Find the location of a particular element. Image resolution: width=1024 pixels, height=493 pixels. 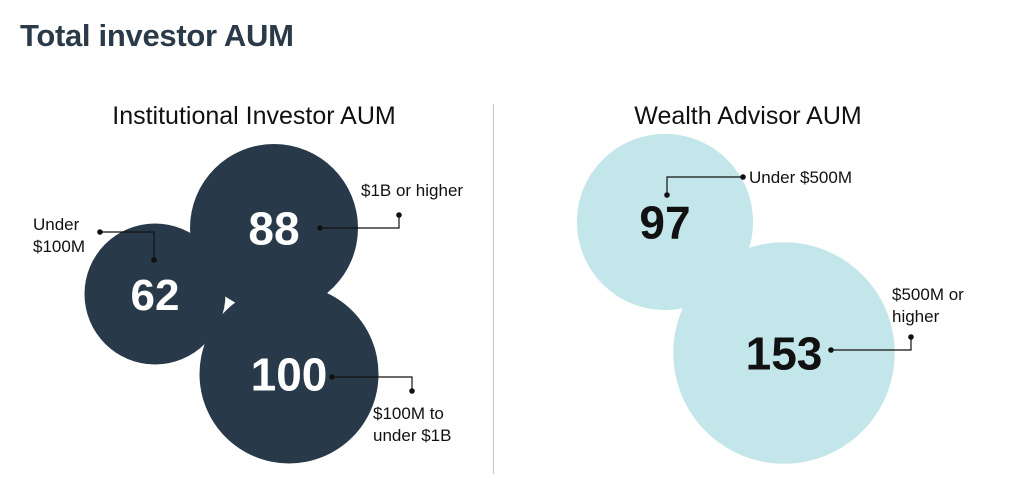

bubble-value: 97 is located at coordinates (664, 223).